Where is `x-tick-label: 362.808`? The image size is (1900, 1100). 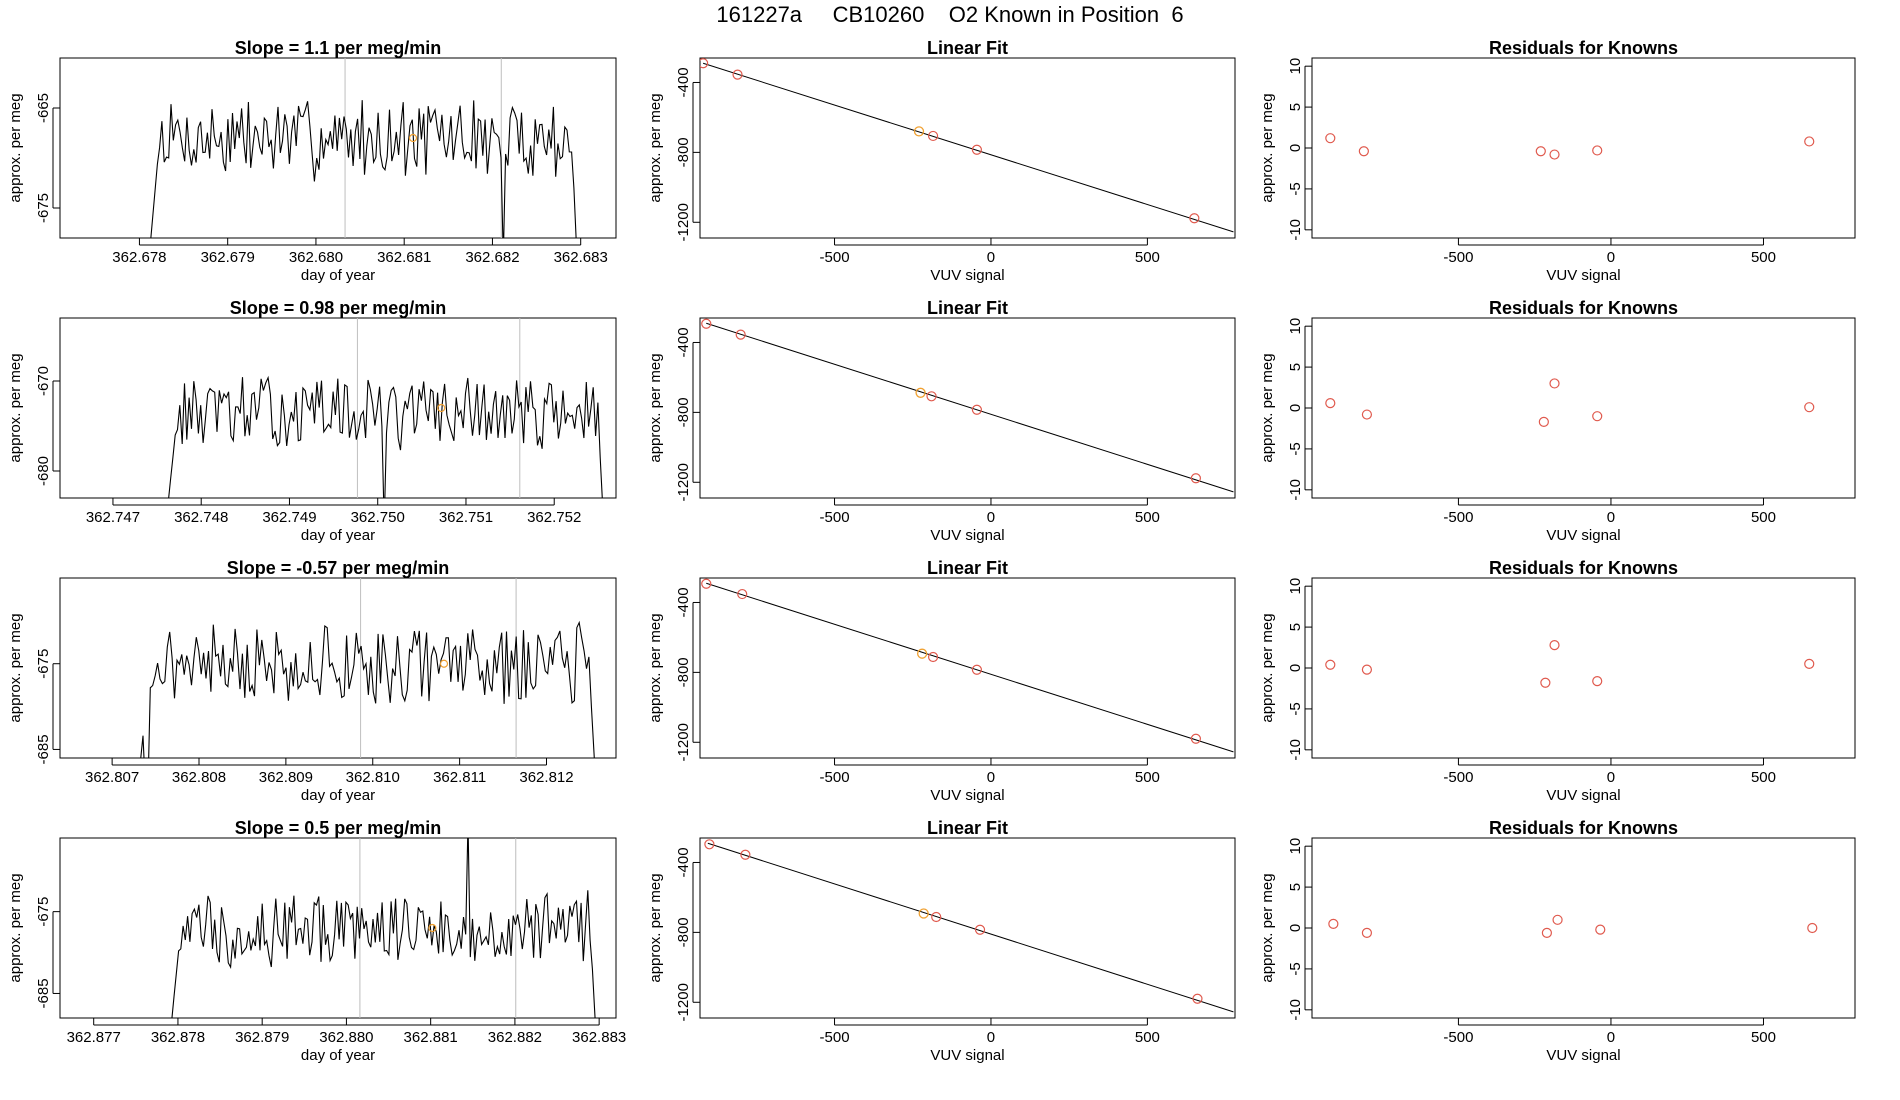
x-tick-label: 362.808 is located at coordinates (199, 777).